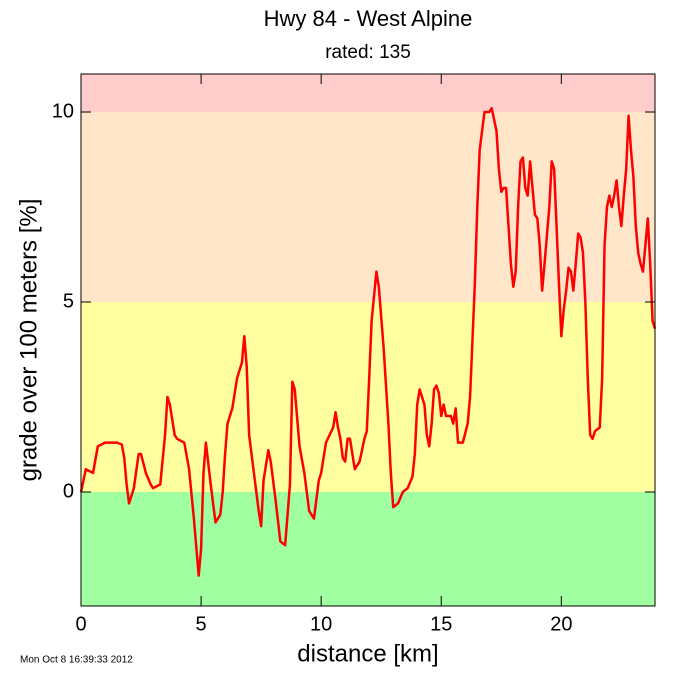 This screenshot has width=675, height=675. What do you see at coordinates (80, 624) in the screenshot?
I see `x-tick-label: 0` at bounding box center [80, 624].